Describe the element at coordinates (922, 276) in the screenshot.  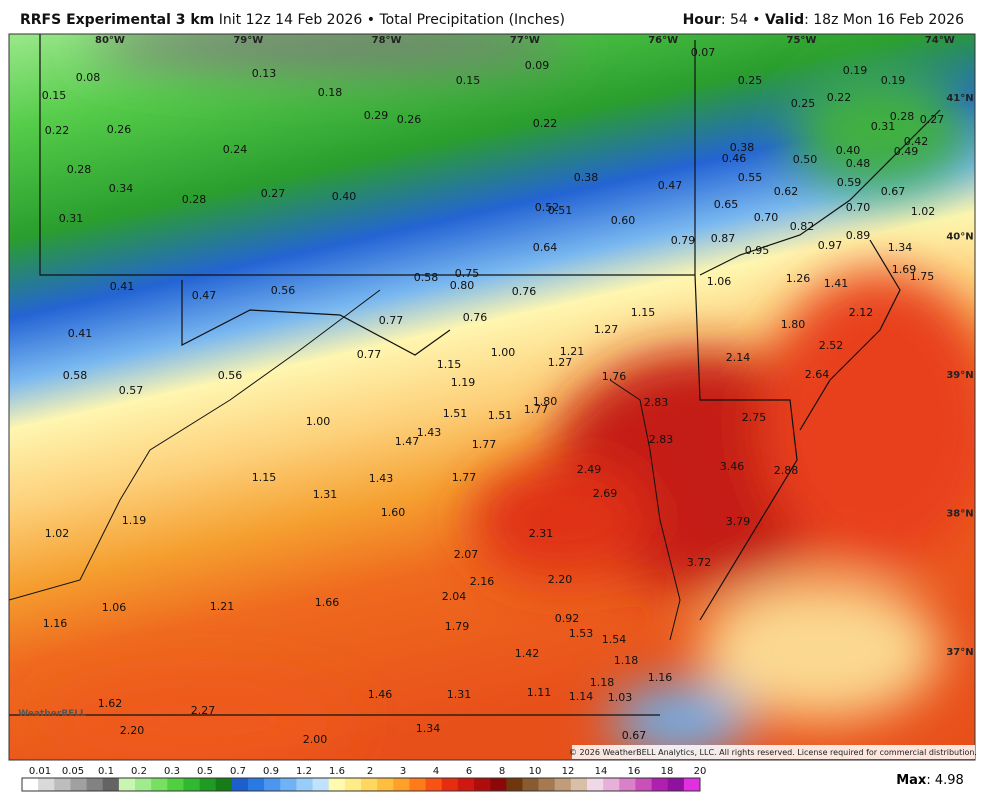
I see `precip-label: 1.75` at that location.